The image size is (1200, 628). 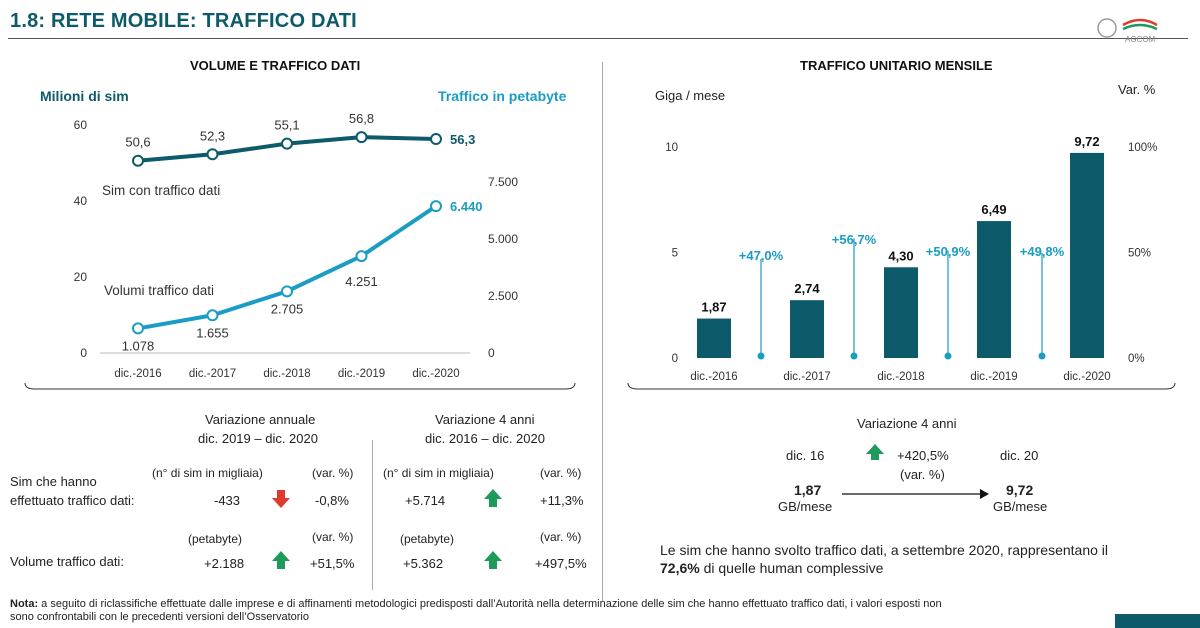 I want to click on bar-value-label: 9,72, so click(x=1086, y=141).